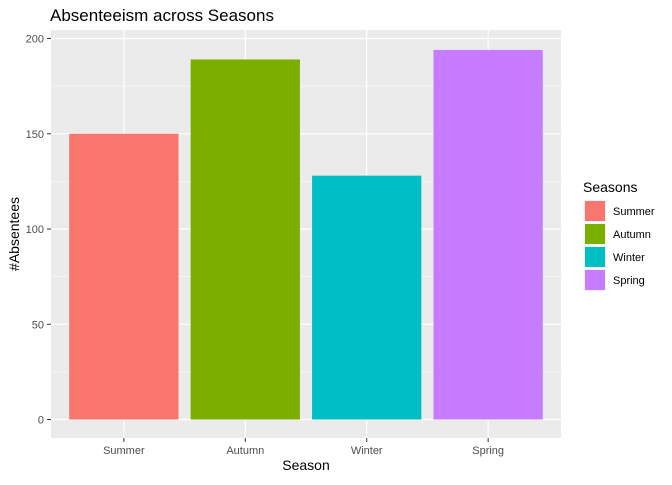  Describe the element at coordinates (38, 325) in the screenshot. I see `y-tick-label: 50` at that location.